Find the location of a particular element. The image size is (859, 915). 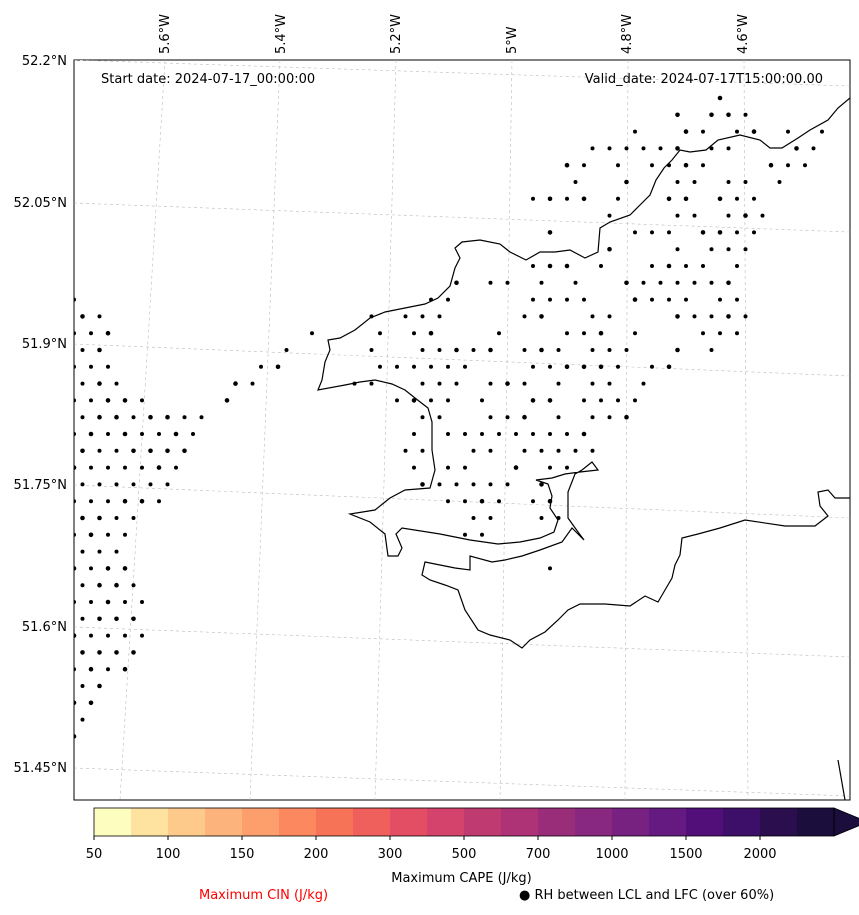

colorbar-tick-label: 1500 is located at coordinates (685, 854).